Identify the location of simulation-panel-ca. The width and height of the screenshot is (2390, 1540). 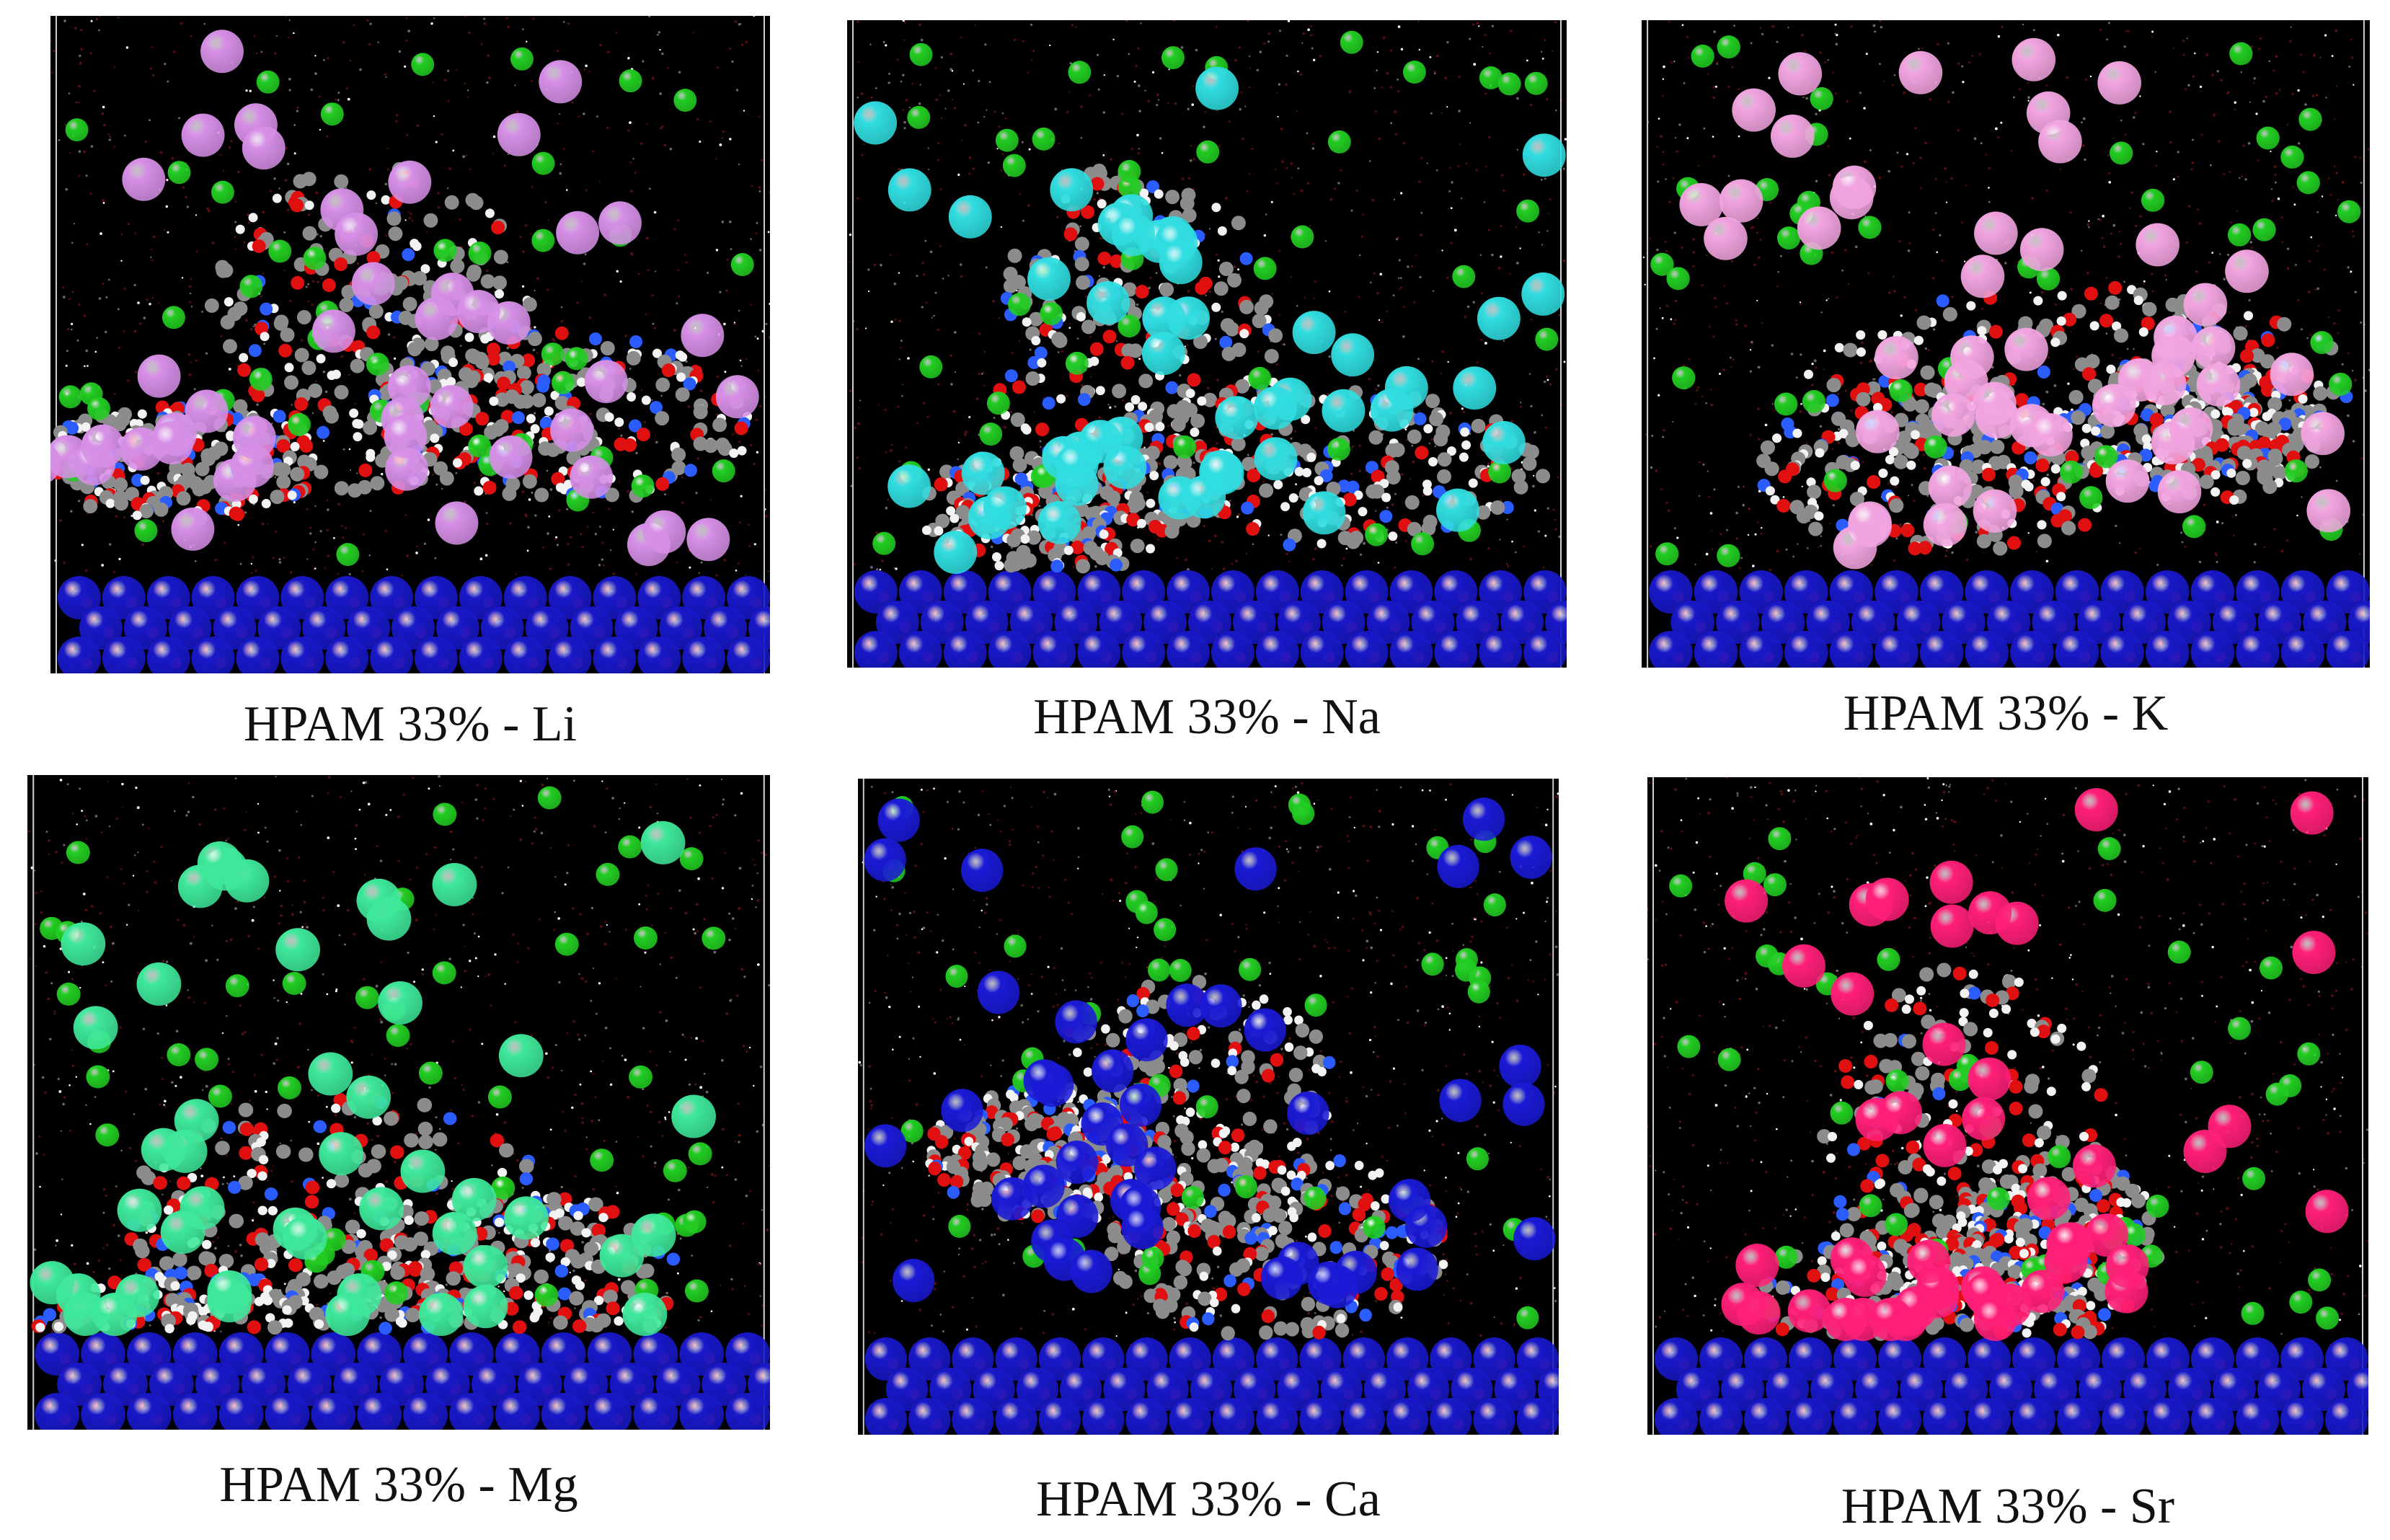
(1209, 1107).